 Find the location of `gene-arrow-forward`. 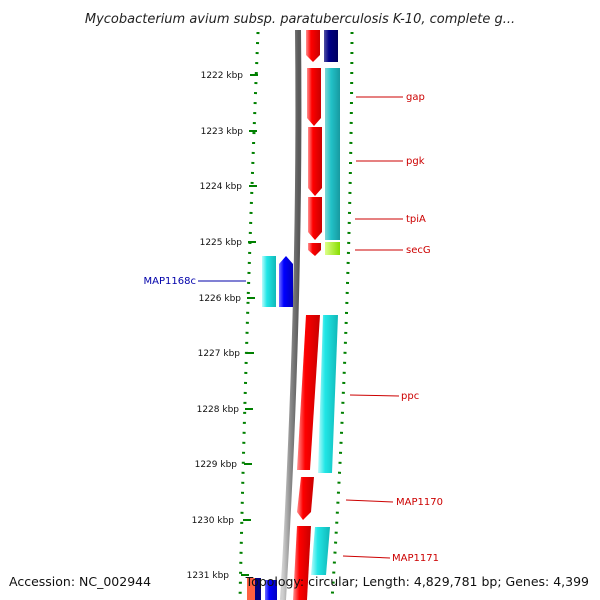

gene-arrow-forward is located at coordinates (313, 46).